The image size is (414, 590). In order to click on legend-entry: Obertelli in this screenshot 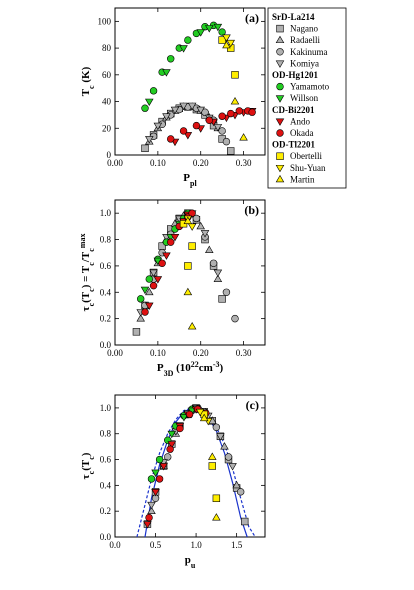, I will do `click(299, 156)`.